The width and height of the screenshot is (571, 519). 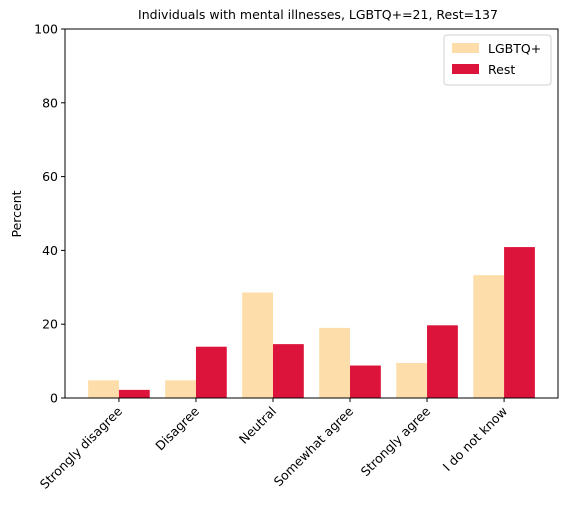 What do you see at coordinates (54, 398) in the screenshot?
I see `y-tick-label: 0` at bounding box center [54, 398].